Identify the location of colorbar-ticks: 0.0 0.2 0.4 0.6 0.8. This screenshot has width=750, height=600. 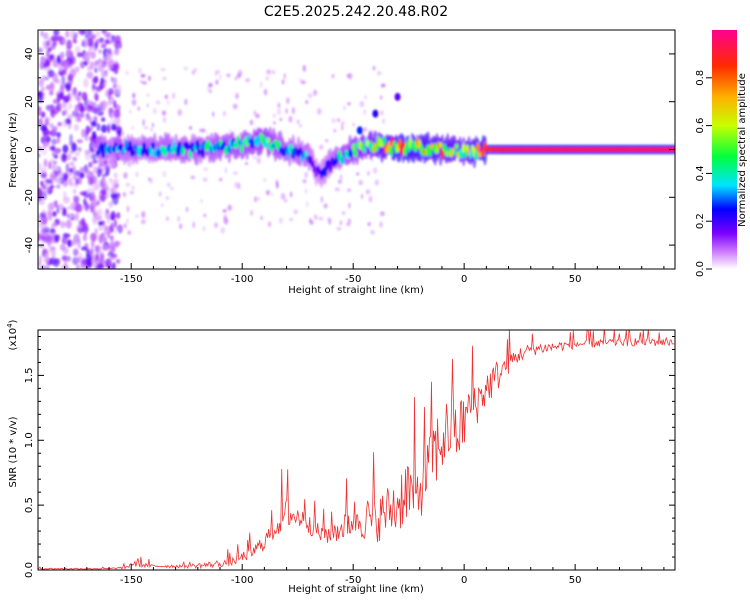
(703, 173).